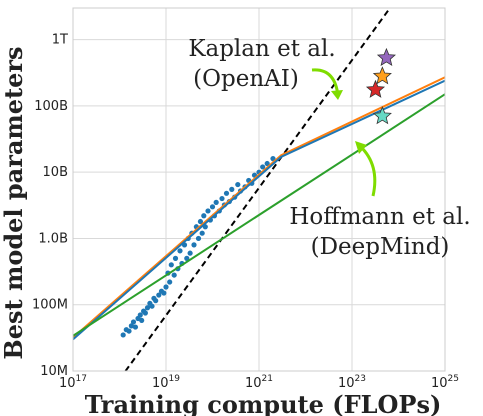  What do you see at coordinates (344, 132) in the screenshot?
I see `annotation-arrows` at bounding box center [344, 132].